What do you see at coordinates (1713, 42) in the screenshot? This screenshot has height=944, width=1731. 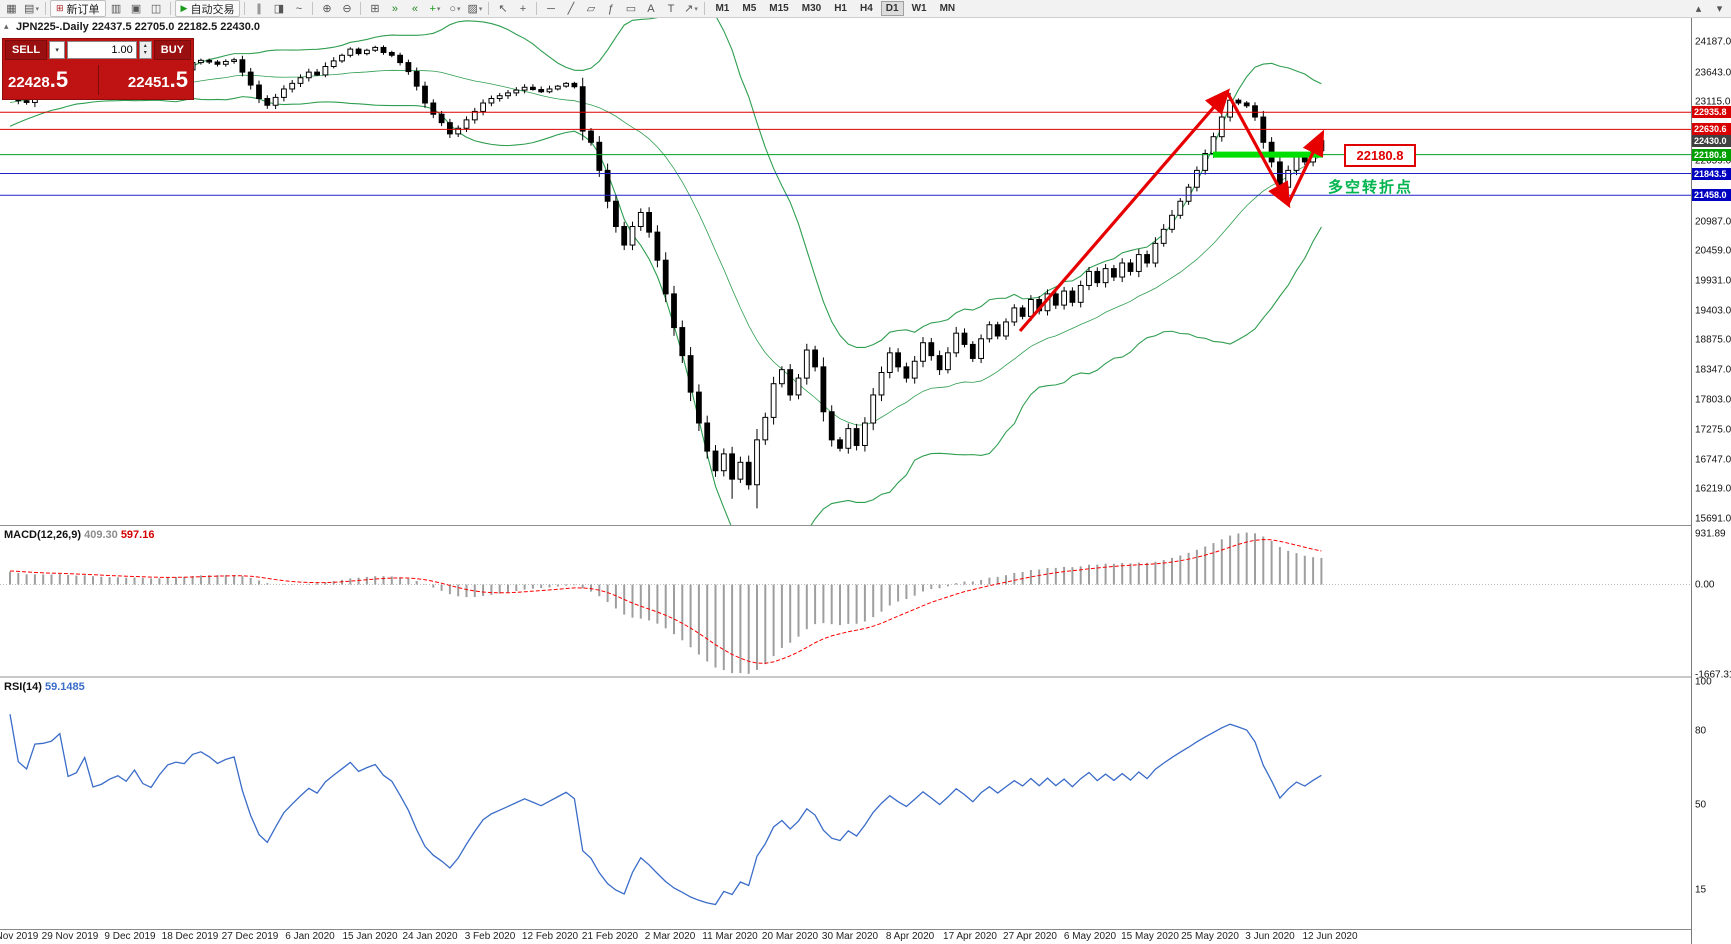 I see `price-tick: 24187.0` at bounding box center [1713, 42].